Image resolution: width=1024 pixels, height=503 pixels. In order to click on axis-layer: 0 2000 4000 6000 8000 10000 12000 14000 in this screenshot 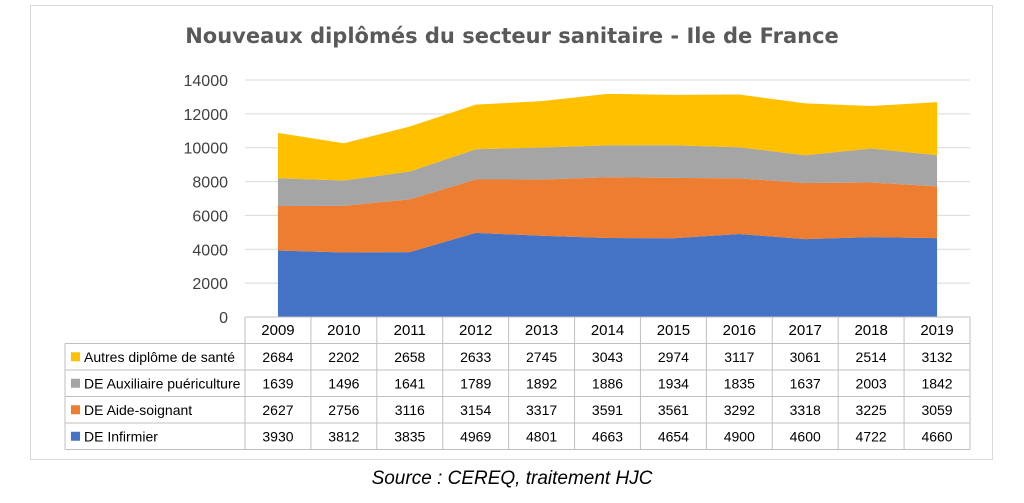, I will do `click(206, 200)`.